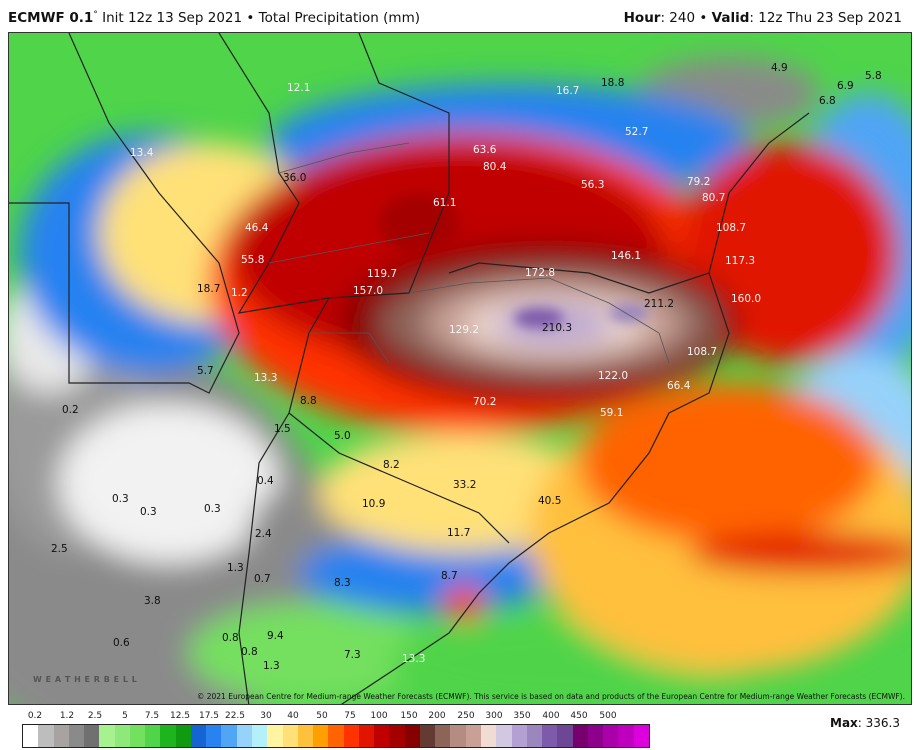 This screenshot has width=914, height=750. I want to click on precip-value-label: 56.3, so click(592, 185).